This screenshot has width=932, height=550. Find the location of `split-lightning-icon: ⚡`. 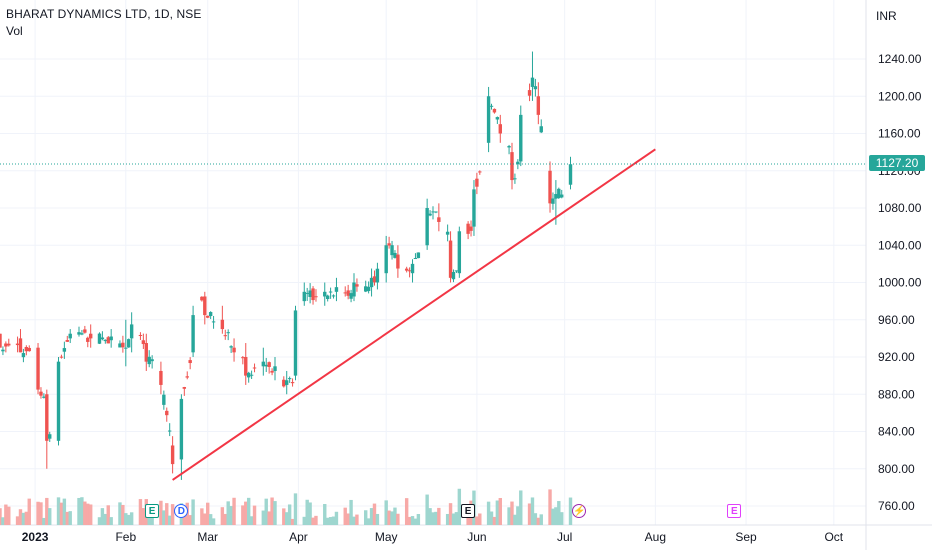

split-lightning-icon: ⚡ is located at coordinates (579, 511).